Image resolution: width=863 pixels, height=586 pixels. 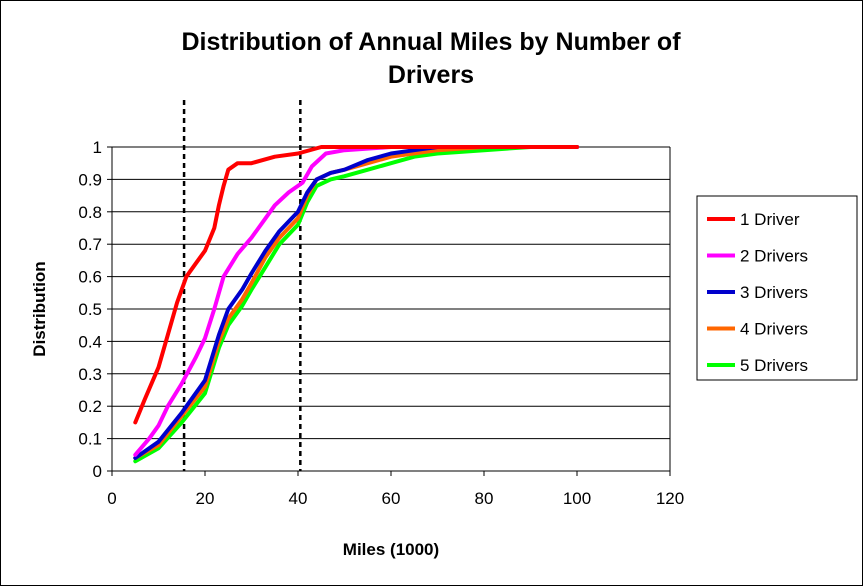 I want to click on y-tick-label: 0.2, so click(x=90, y=406).